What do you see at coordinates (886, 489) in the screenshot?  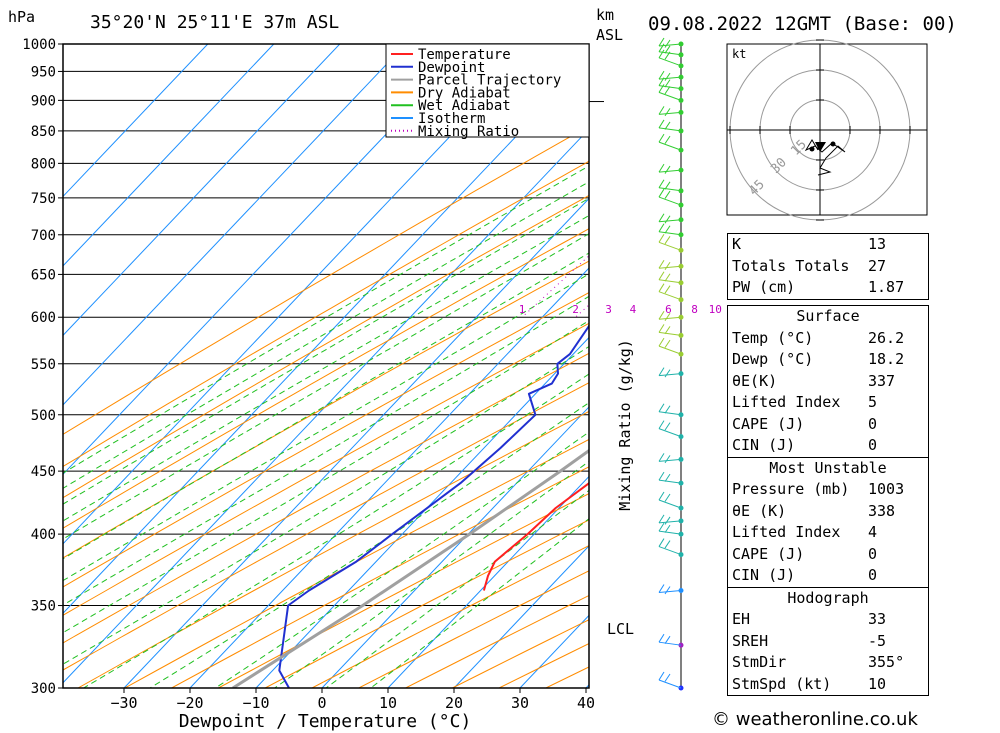 I see `row-value: 1003` at bounding box center [886, 489].